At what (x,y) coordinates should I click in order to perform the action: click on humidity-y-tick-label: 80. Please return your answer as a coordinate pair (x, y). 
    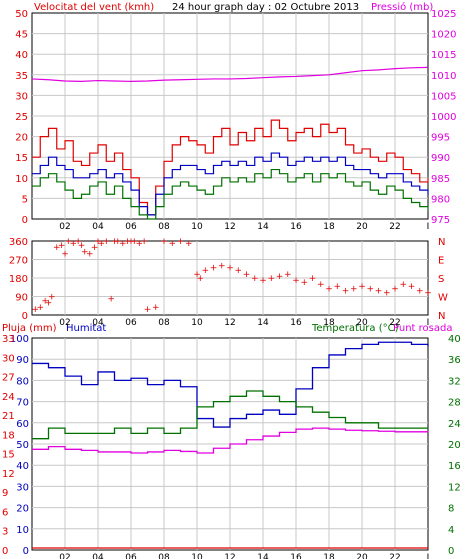
    Looking at the image, I should click on (22, 381).